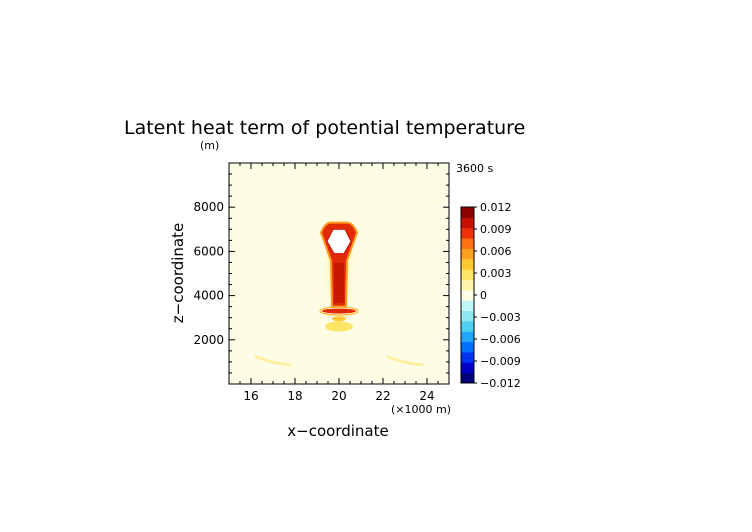 The width and height of the screenshot is (752, 532). Describe the element at coordinates (178, 273) in the screenshot. I see `y-axis-label: z−coordinate` at that location.